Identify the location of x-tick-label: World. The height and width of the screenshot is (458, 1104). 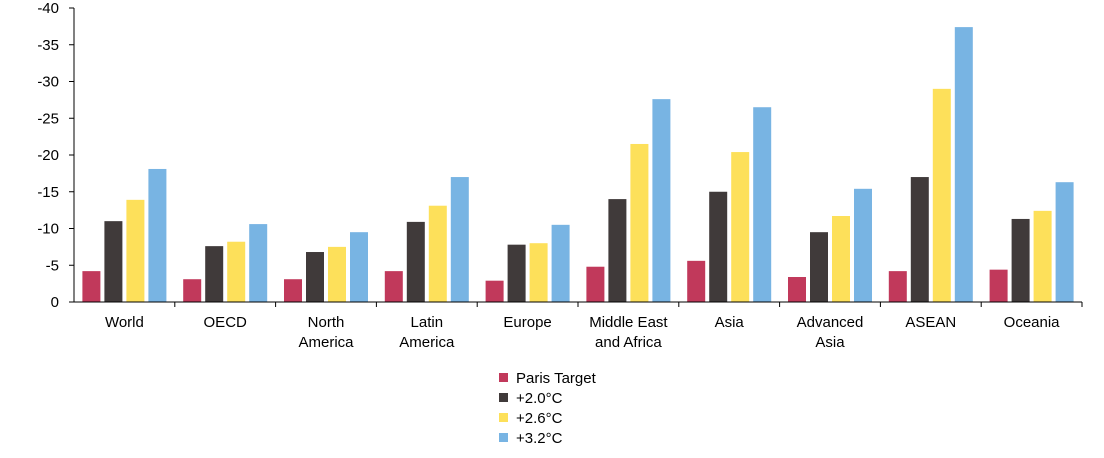
(124, 322).